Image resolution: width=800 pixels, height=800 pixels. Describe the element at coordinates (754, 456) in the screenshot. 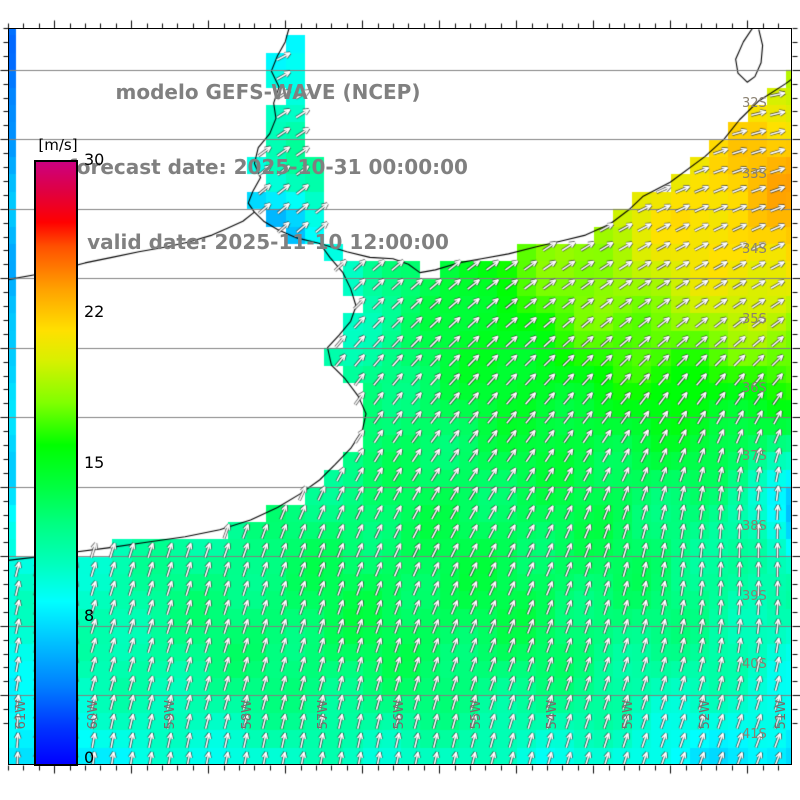

I see `lat-label-37S: 37S` at that location.